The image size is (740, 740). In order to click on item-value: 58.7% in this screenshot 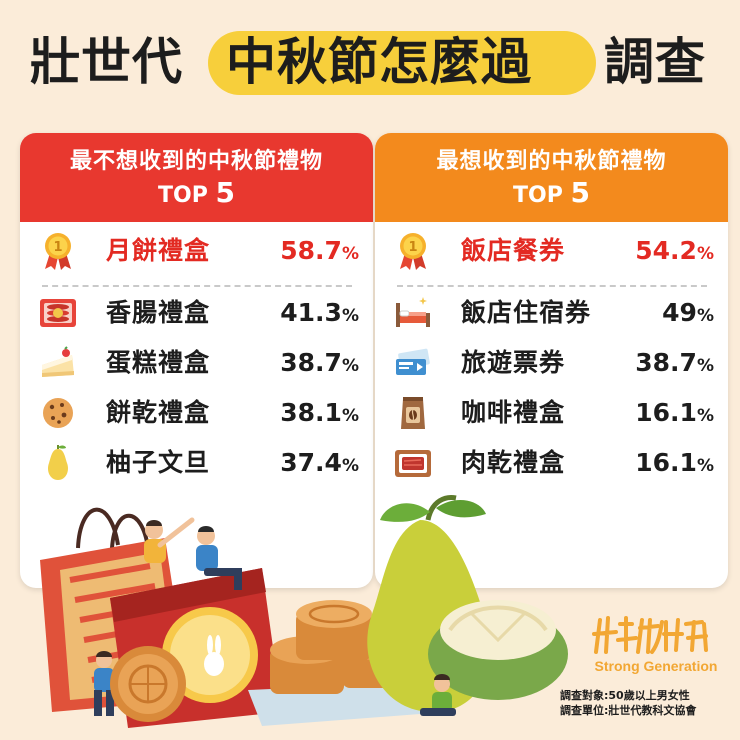, I will do `click(319, 252)`.